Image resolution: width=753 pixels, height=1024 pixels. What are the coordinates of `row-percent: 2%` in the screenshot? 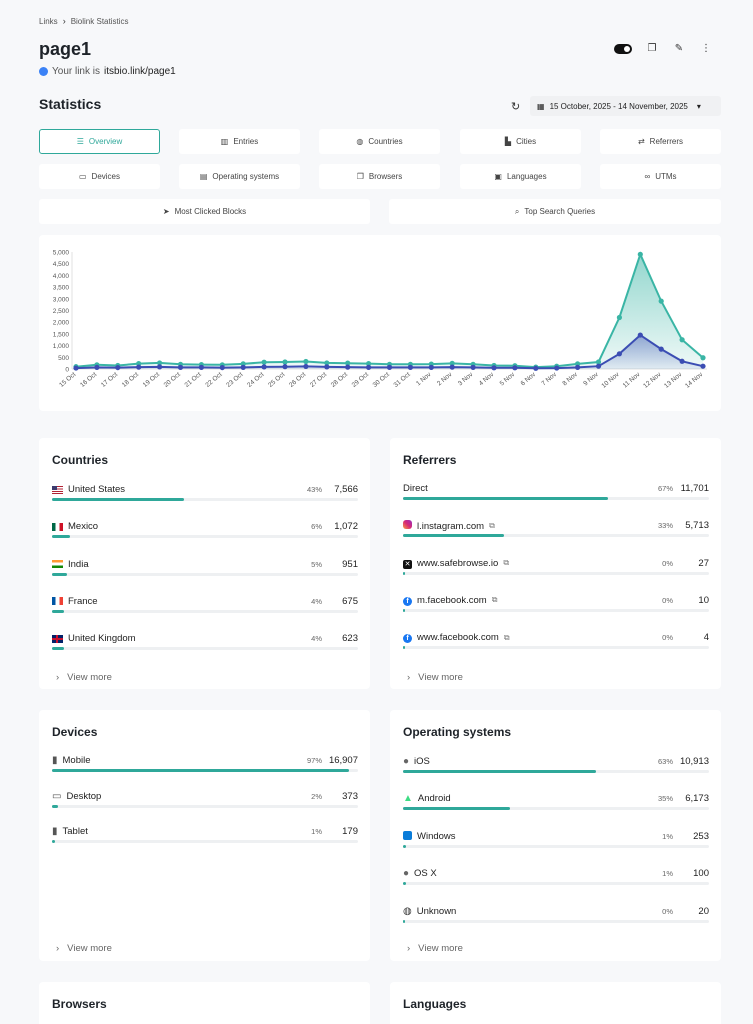 It's located at (316, 796).